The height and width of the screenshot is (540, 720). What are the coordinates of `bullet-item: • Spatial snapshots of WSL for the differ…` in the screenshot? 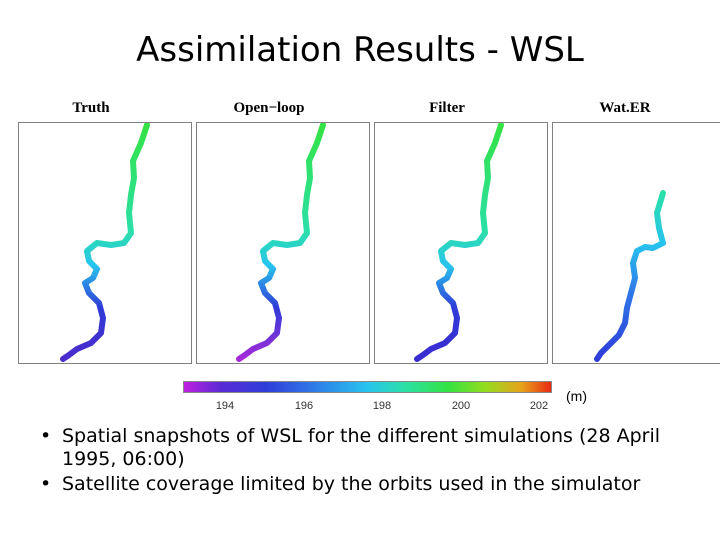 It's located at (370, 448).